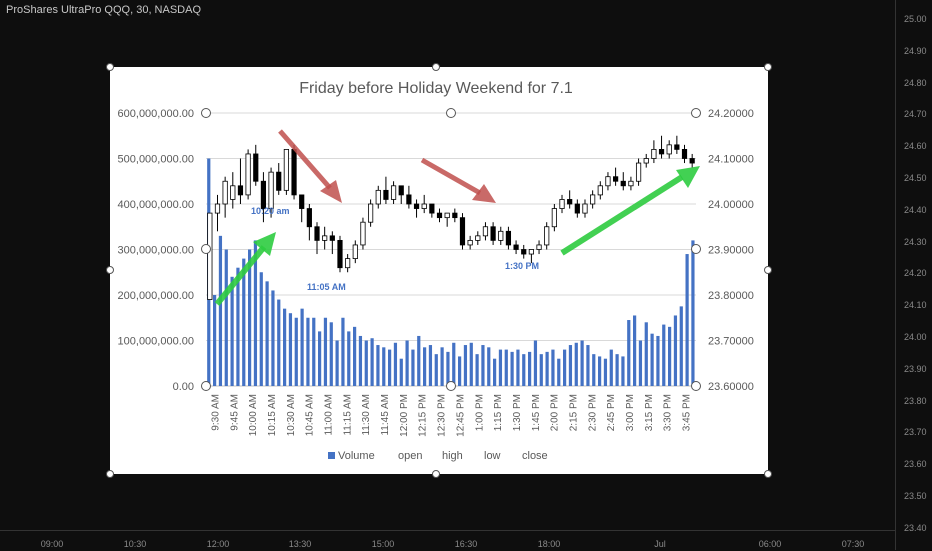 The image size is (932, 551). What do you see at coordinates (731, 387) in the screenshot?
I see `right-tick-label: 23.60000` at bounding box center [731, 387].